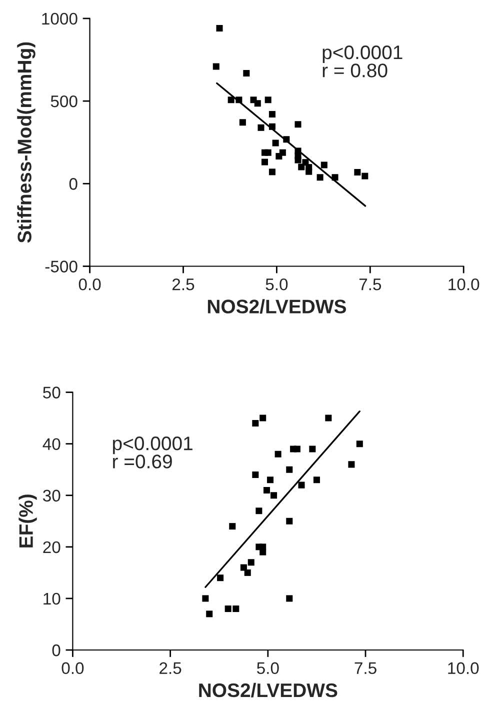  I want to click on y-tick-label: 40, so click(51, 444).